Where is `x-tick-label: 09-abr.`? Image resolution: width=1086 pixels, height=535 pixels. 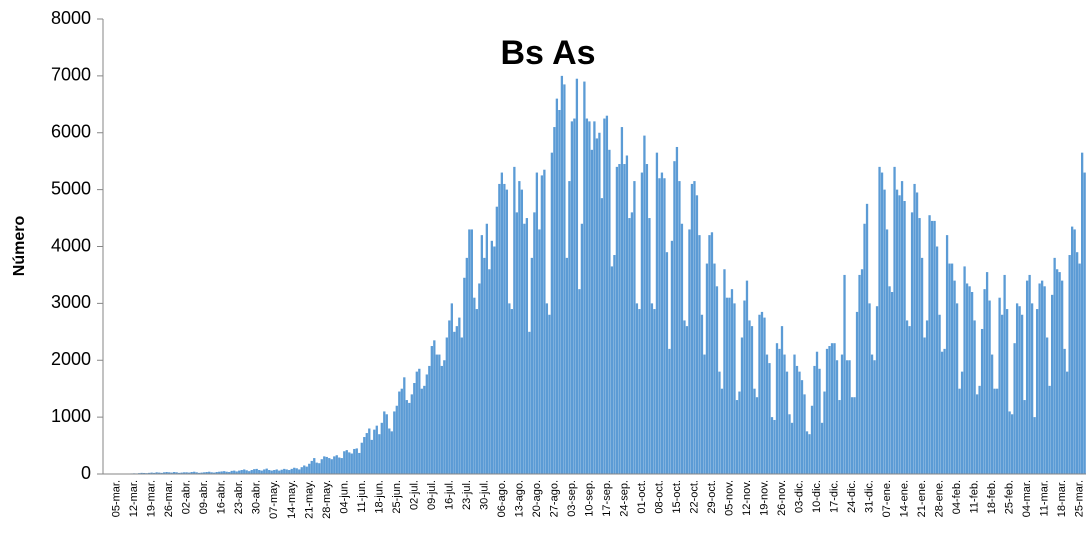 x-tick-label: 09-abr. is located at coordinates (204, 497).